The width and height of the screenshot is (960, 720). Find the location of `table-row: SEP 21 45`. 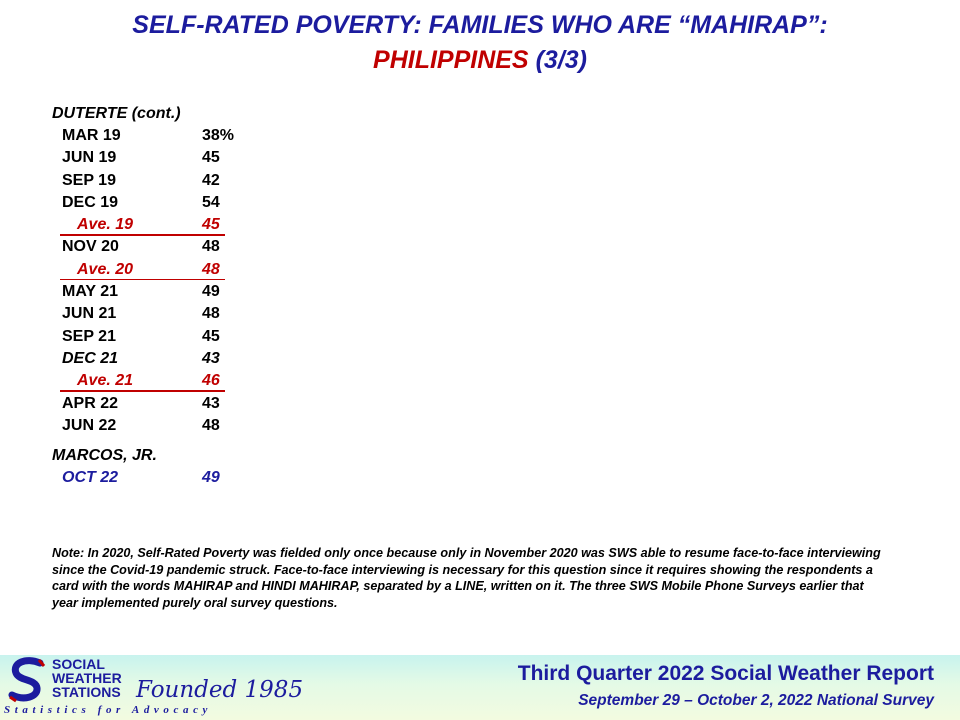

table-row: SEP 21 45 is located at coordinates (152, 337).